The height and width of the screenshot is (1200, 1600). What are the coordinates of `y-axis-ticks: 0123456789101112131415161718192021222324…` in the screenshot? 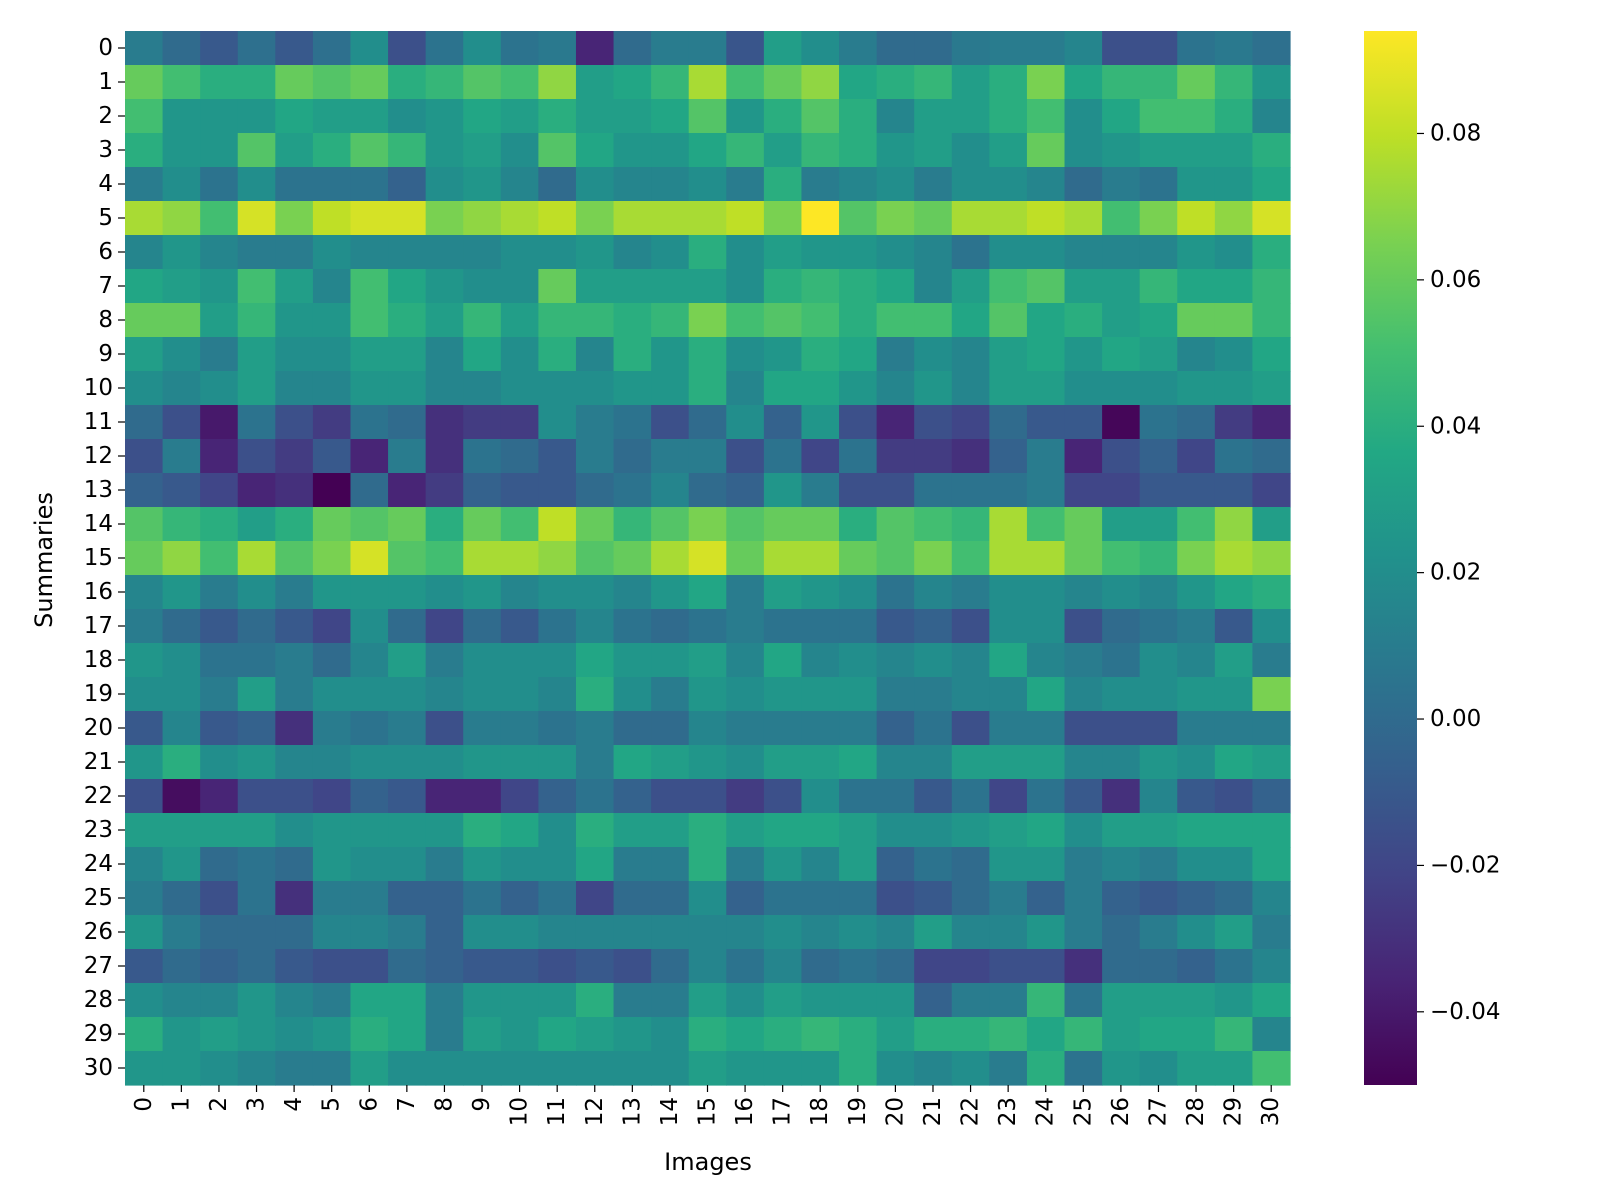 It's located at (104, 558).